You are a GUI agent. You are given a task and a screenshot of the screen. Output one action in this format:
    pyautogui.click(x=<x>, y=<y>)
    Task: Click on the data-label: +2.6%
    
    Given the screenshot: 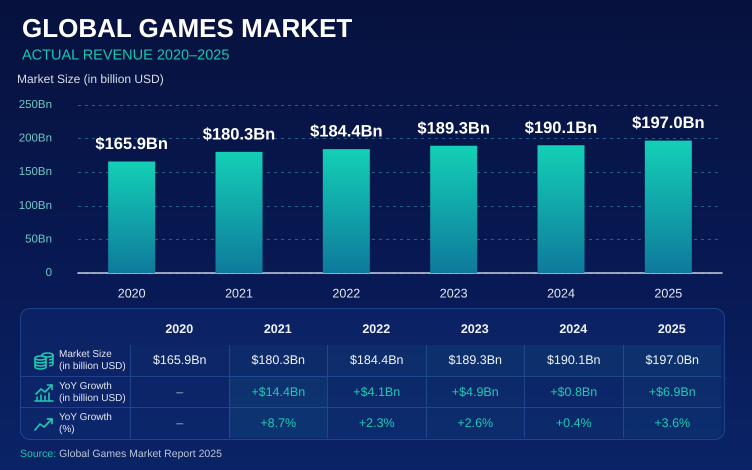 What is the action you would take?
    pyautogui.click(x=475, y=422)
    